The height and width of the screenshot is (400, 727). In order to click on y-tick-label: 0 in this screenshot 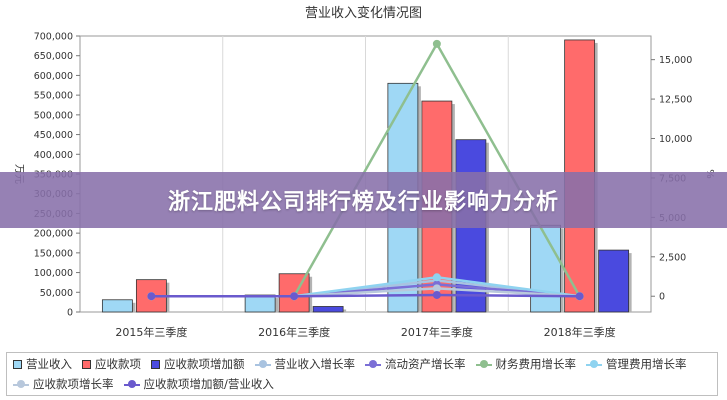, I will do `click(70, 313)`.